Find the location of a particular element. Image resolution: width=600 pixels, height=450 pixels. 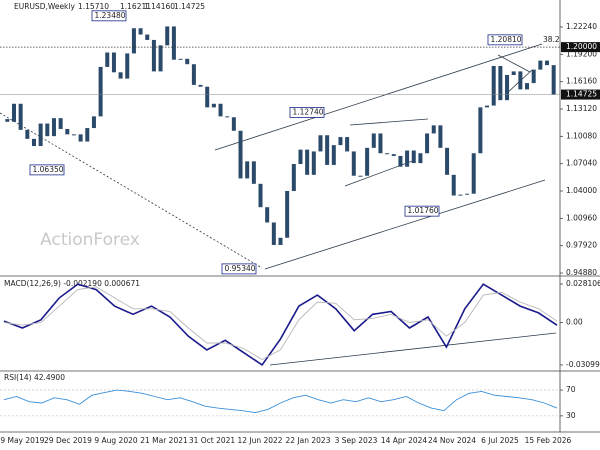

y-tick-label: 0.028106 is located at coordinates (583, 283).